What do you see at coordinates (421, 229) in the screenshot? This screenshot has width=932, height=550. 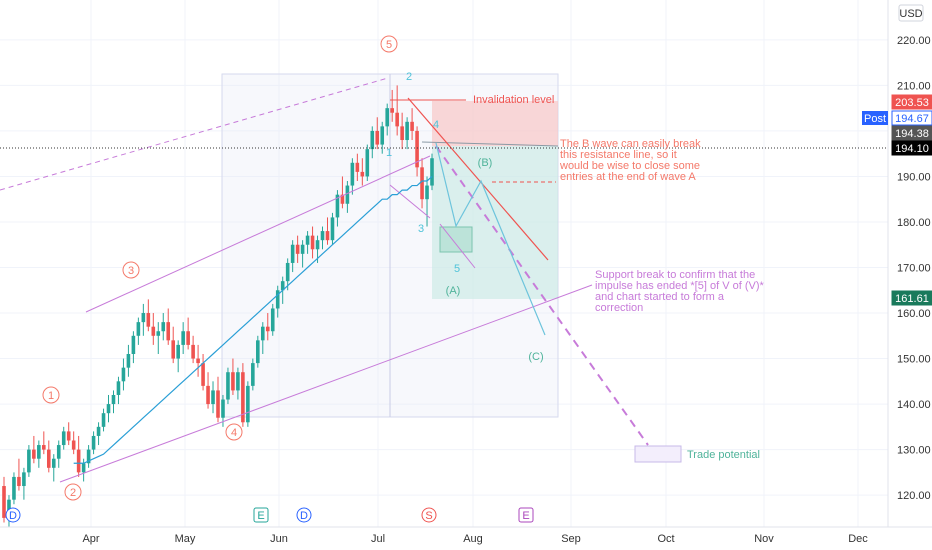 I see `wave-label: 3` at bounding box center [421, 229].